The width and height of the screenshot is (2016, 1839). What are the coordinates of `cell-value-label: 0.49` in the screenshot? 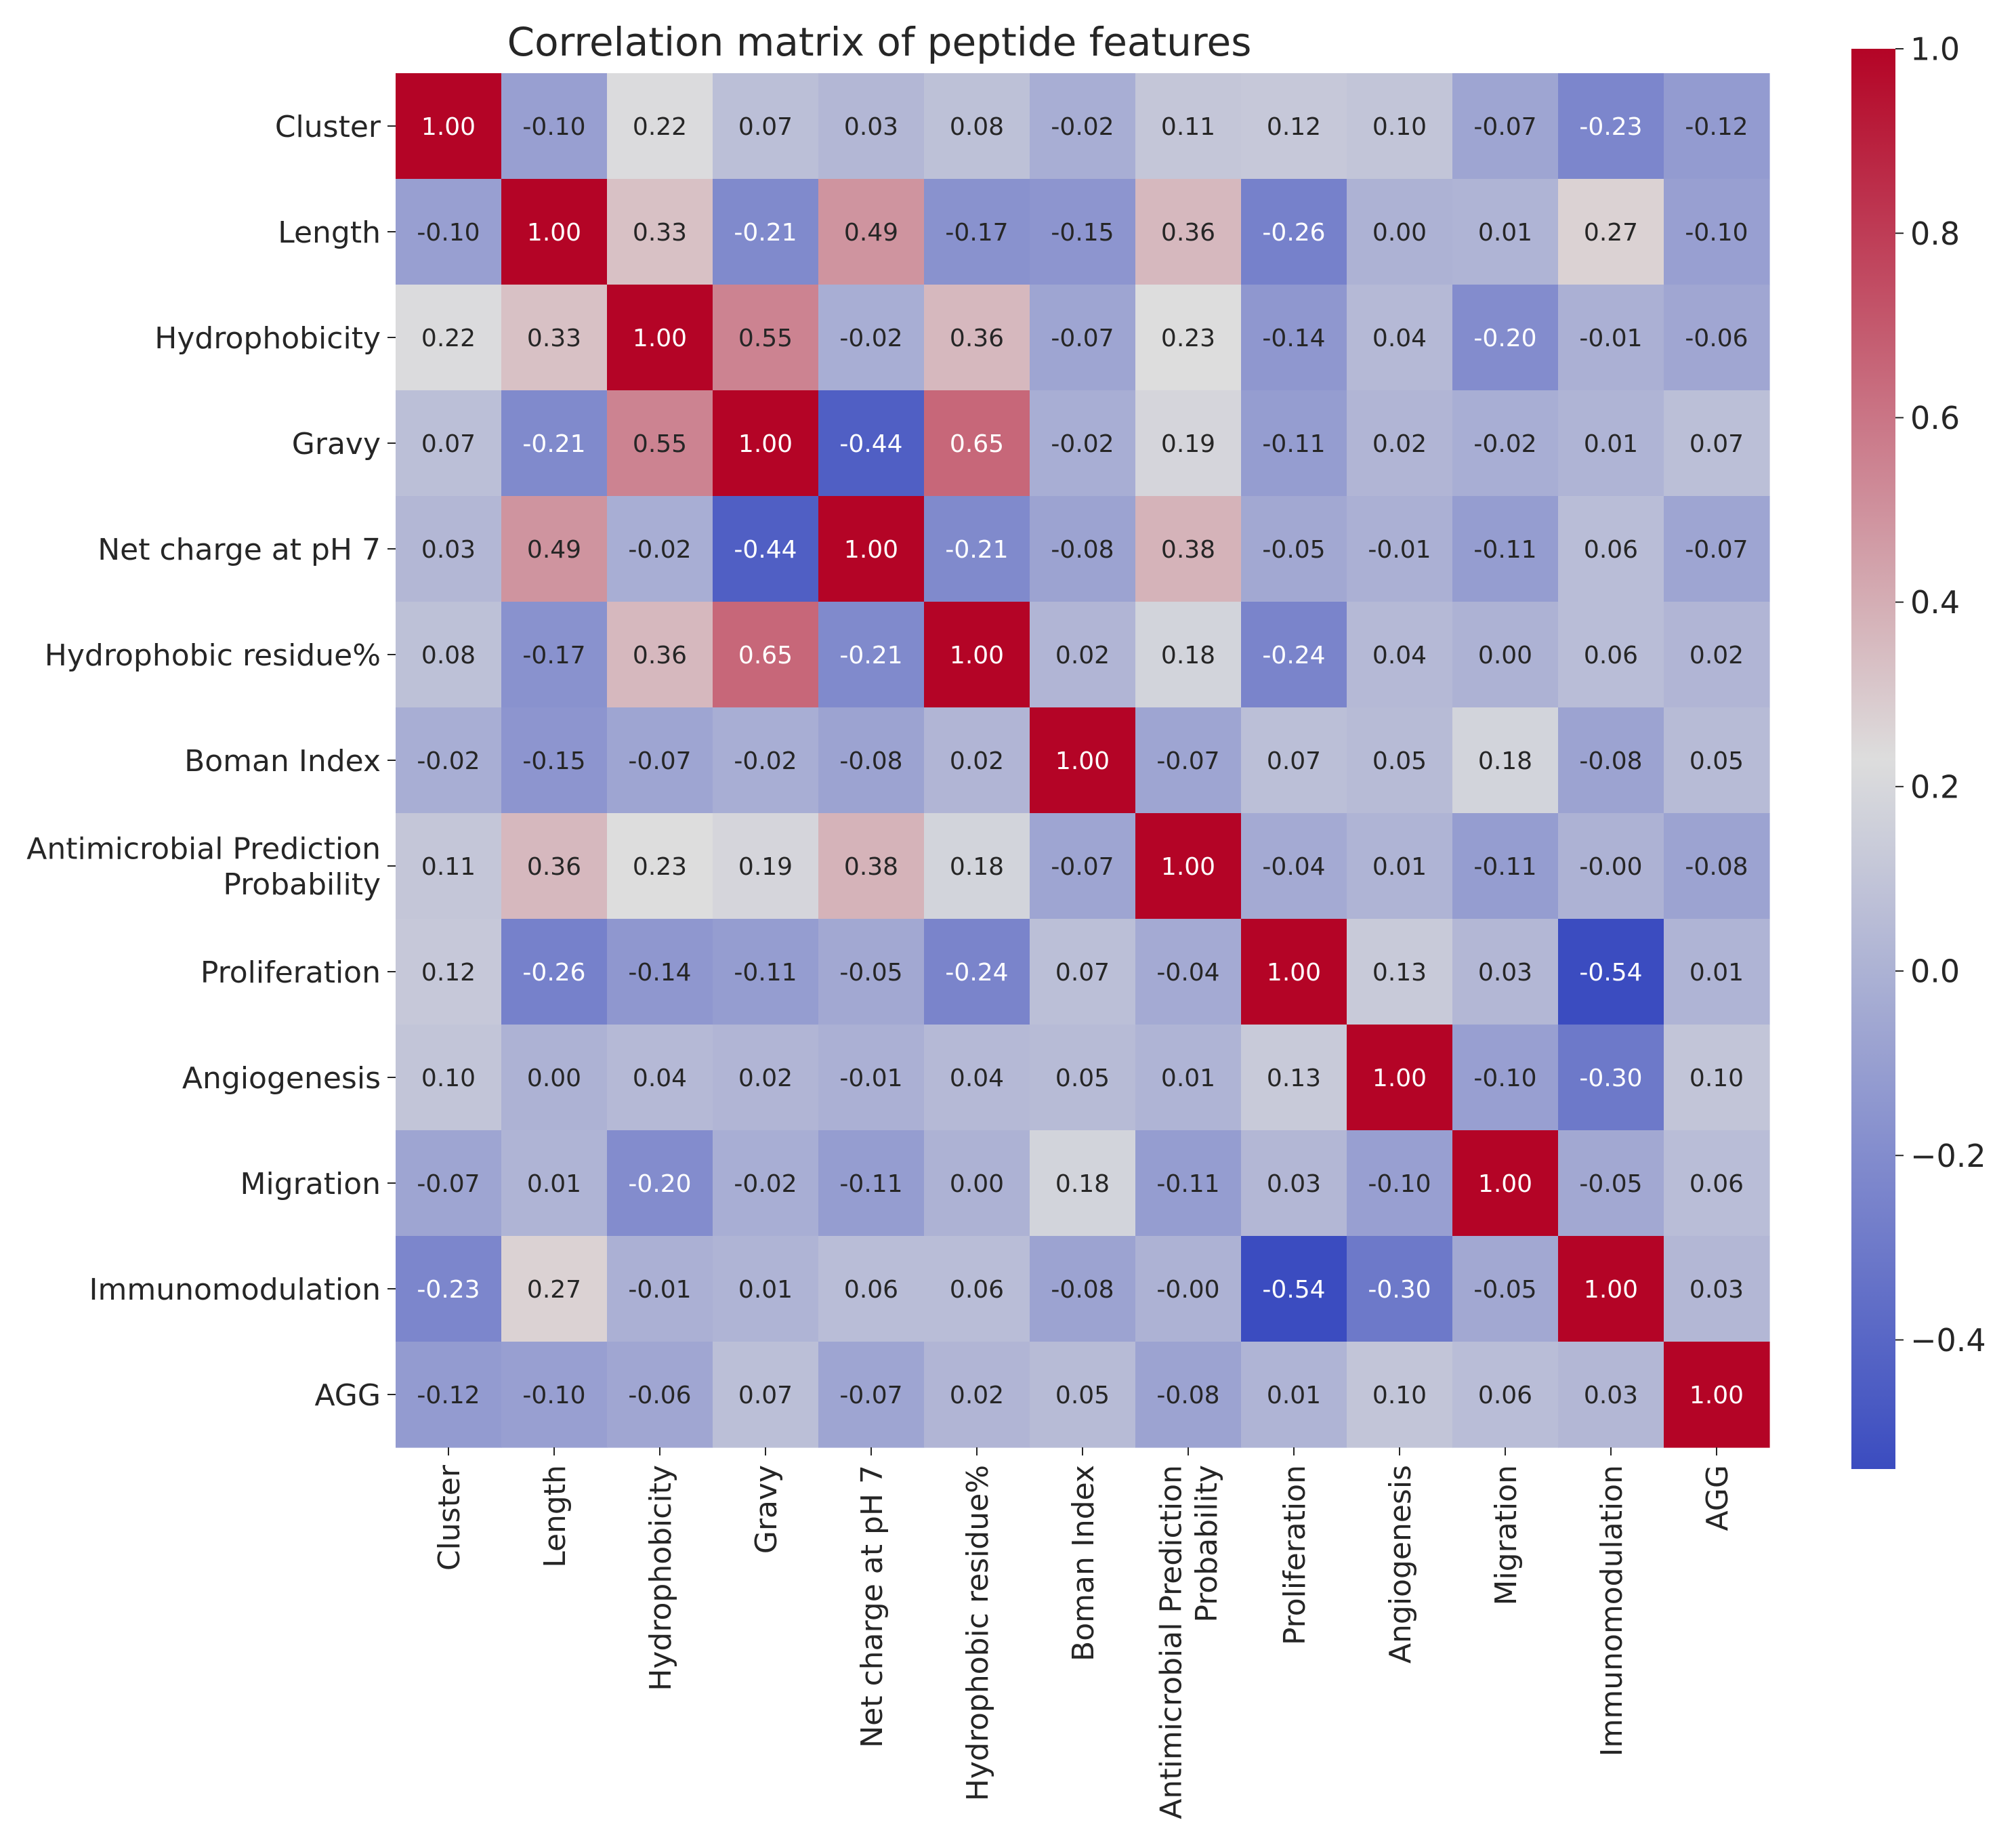 It's located at (871, 233).